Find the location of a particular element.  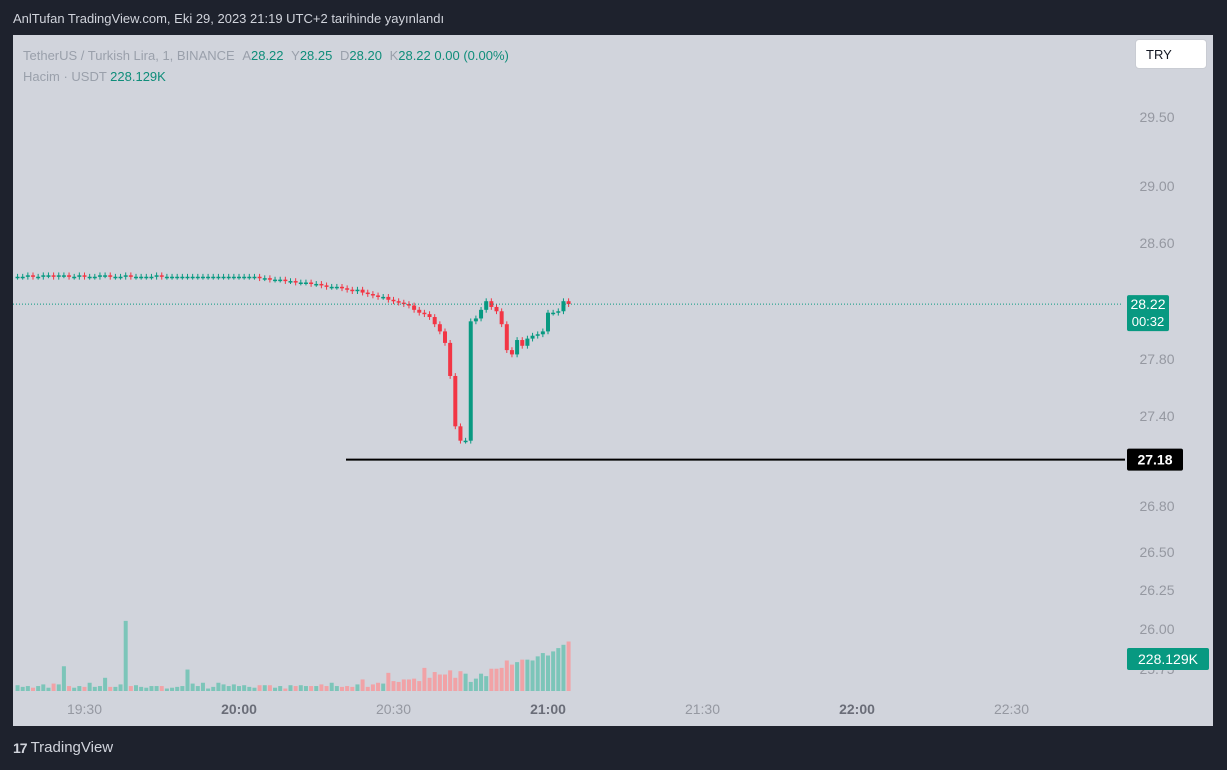

currency-button: TRY is located at coordinates (1171, 54).